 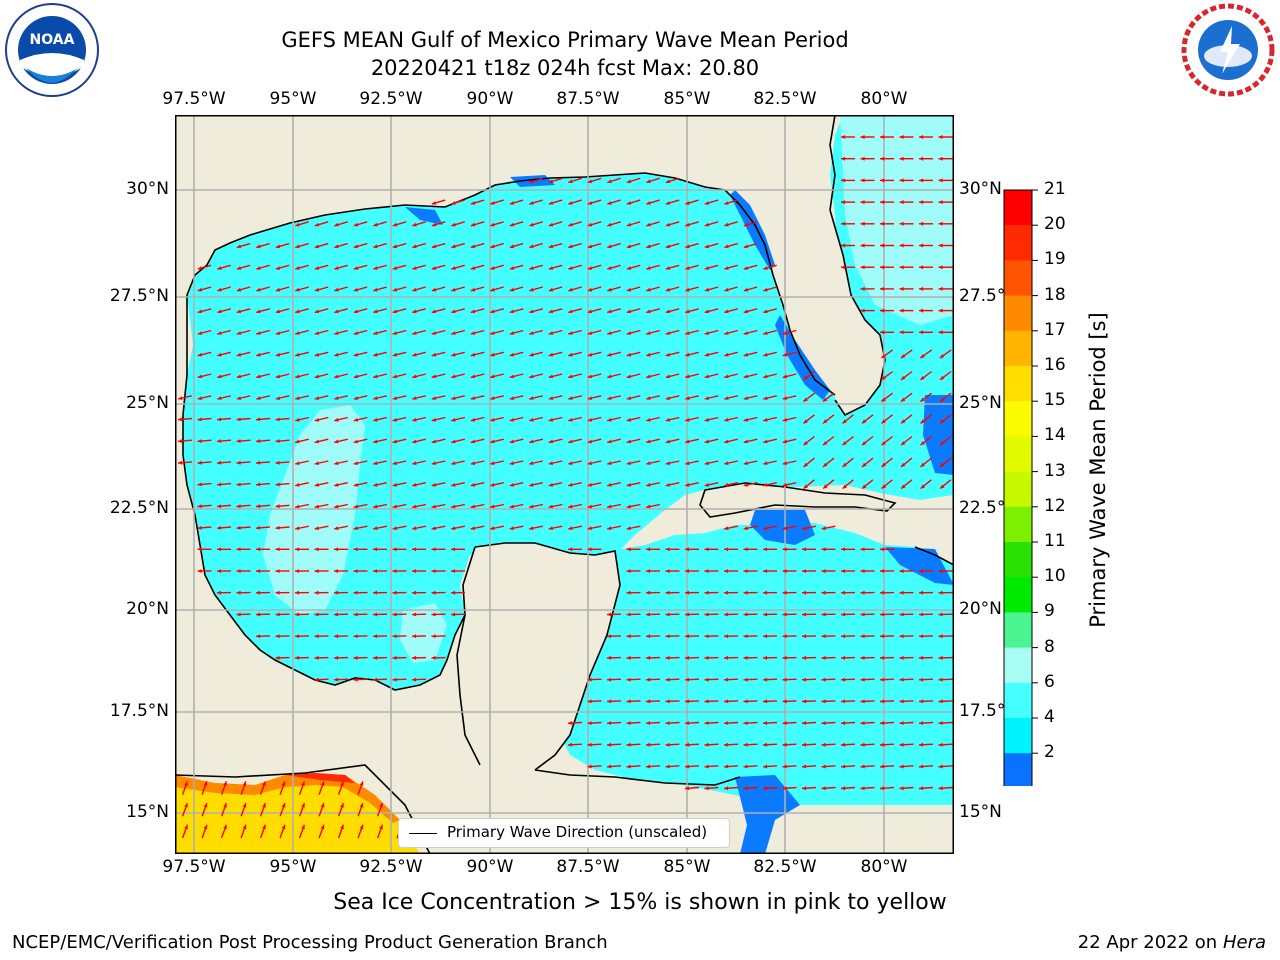 What do you see at coordinates (588, 99) in the screenshot?
I see `lon-label-top: 87.5°W` at bounding box center [588, 99].